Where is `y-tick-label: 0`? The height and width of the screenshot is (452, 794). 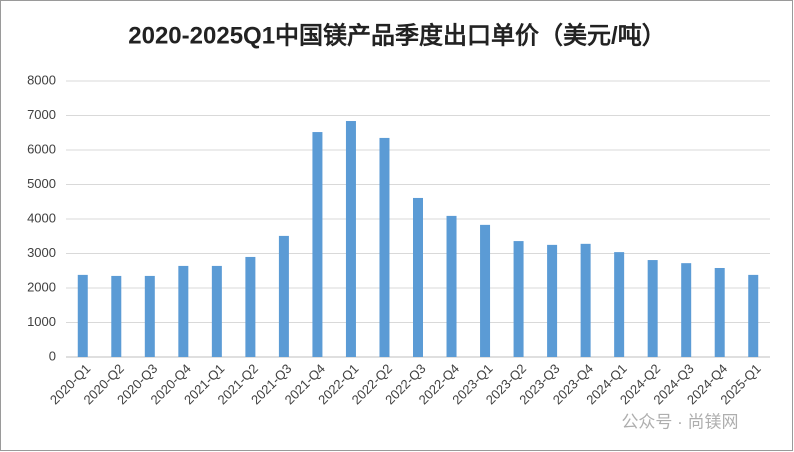
y-tick-label: 0 is located at coordinates (52, 355).